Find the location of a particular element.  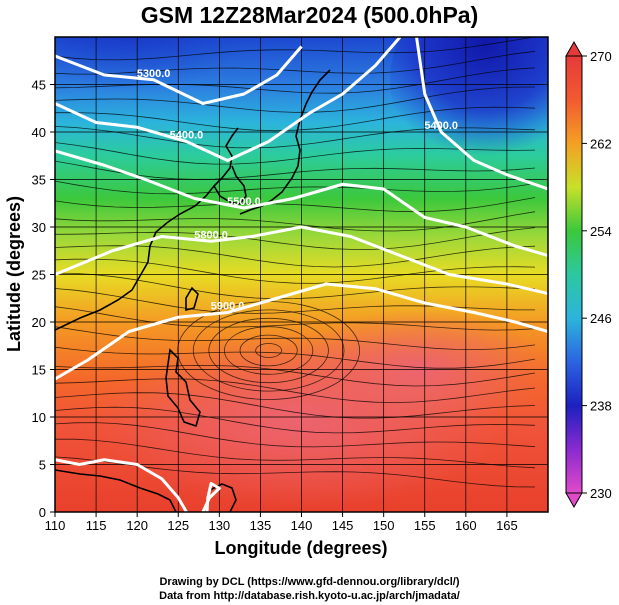

y-tick-label: 10 is located at coordinates (39, 417).